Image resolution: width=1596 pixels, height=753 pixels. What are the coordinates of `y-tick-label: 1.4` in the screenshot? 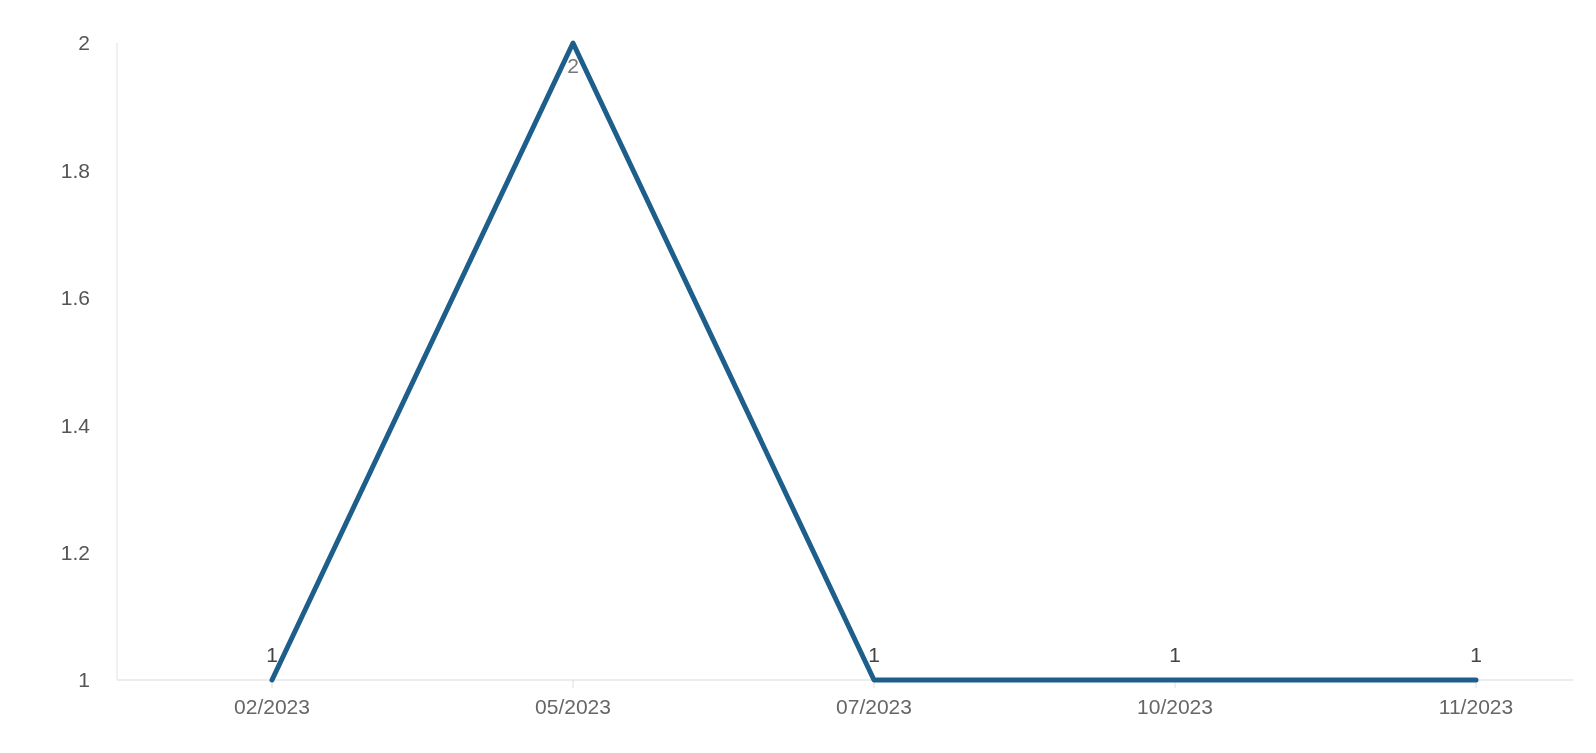 It's located at (75, 425).